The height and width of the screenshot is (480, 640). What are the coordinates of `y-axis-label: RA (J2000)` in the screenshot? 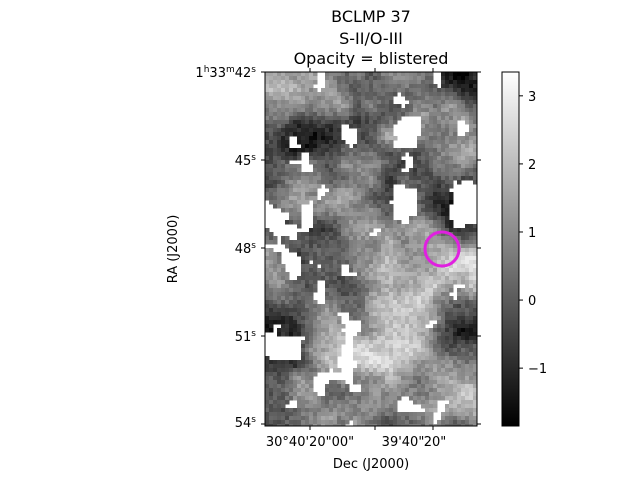 It's located at (173, 249).